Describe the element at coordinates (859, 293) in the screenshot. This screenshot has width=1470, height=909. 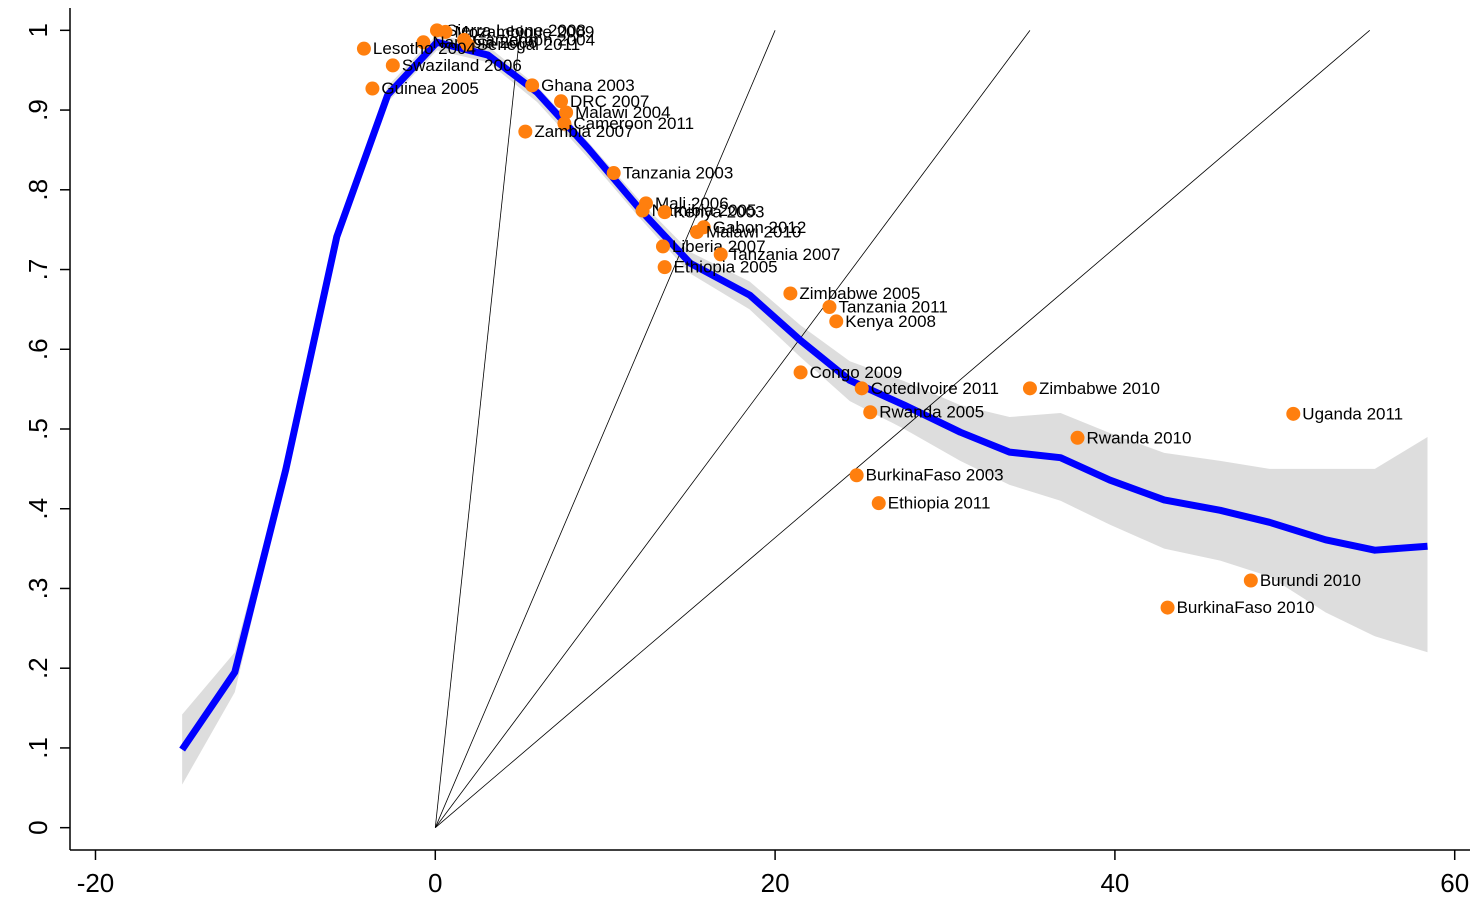
I see `point-label: Zimbabwe 2005` at that location.